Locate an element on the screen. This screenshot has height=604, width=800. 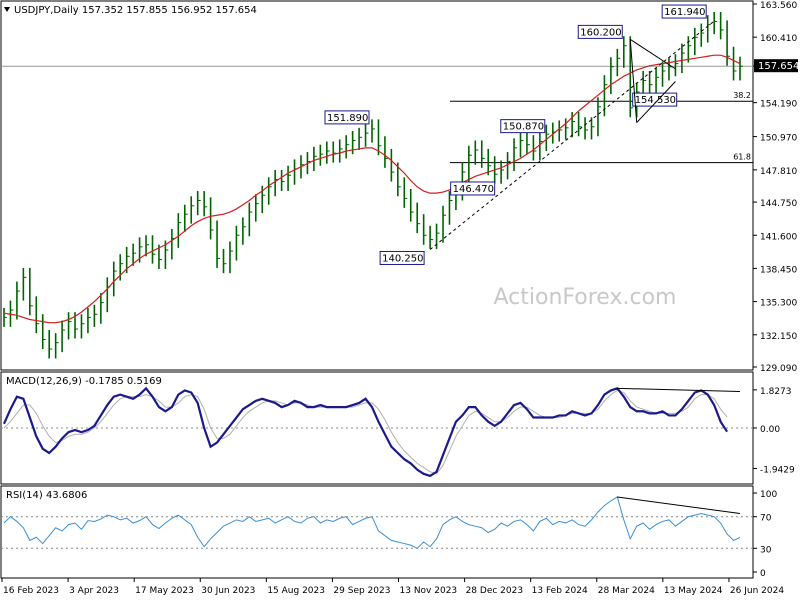
price-annotation-label: 146.470 is located at coordinates (473, 189).